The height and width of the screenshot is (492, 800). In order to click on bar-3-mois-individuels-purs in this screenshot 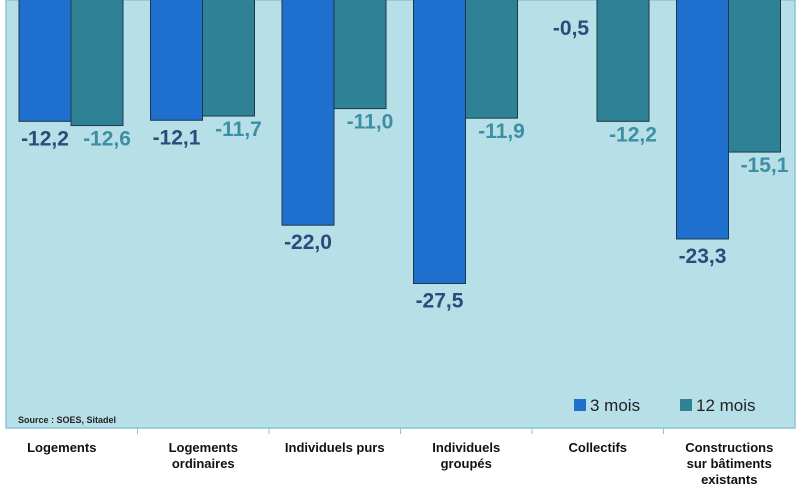, I will do `click(308, 113)`.